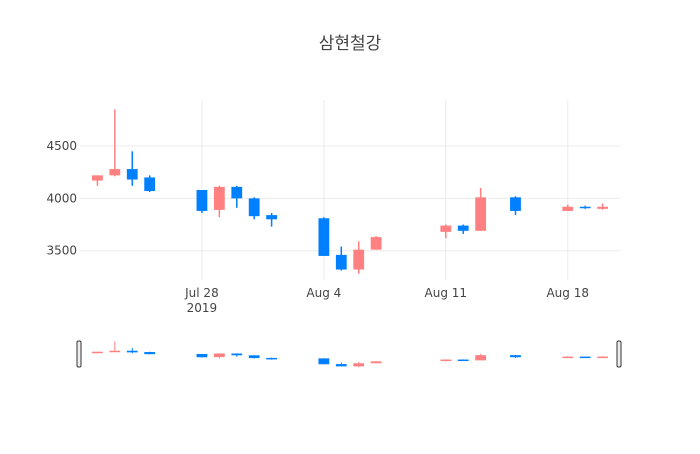 This screenshot has height=454, width=700. I want to click on x-tick-label: Aug 4, so click(323, 293).